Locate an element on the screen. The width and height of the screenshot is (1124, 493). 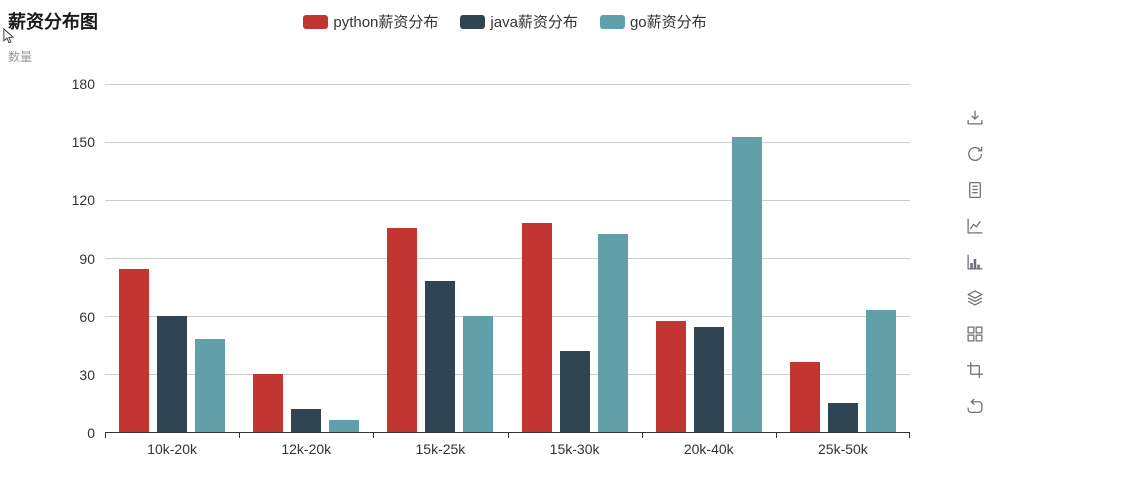
legend-swatch-java is located at coordinates (473, 21).